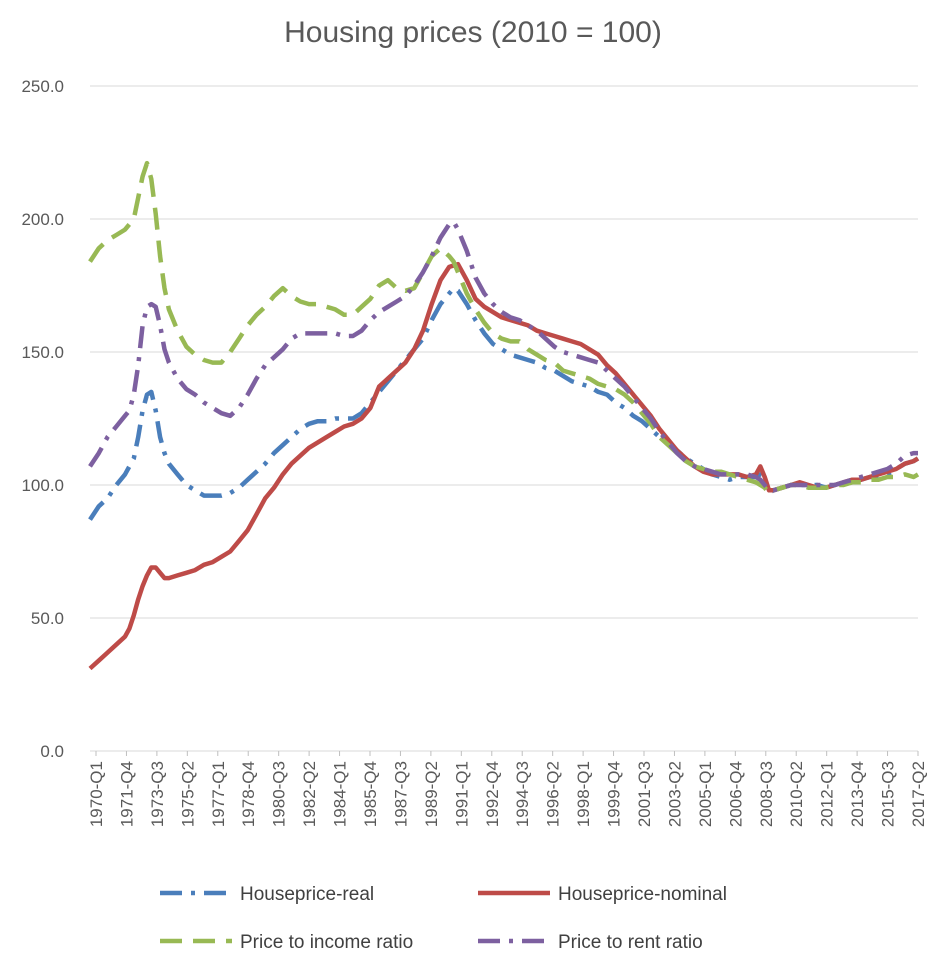 This screenshot has width=946, height=972. What do you see at coordinates (42, 352) in the screenshot?
I see `y-tick-label: 150.0` at bounding box center [42, 352].